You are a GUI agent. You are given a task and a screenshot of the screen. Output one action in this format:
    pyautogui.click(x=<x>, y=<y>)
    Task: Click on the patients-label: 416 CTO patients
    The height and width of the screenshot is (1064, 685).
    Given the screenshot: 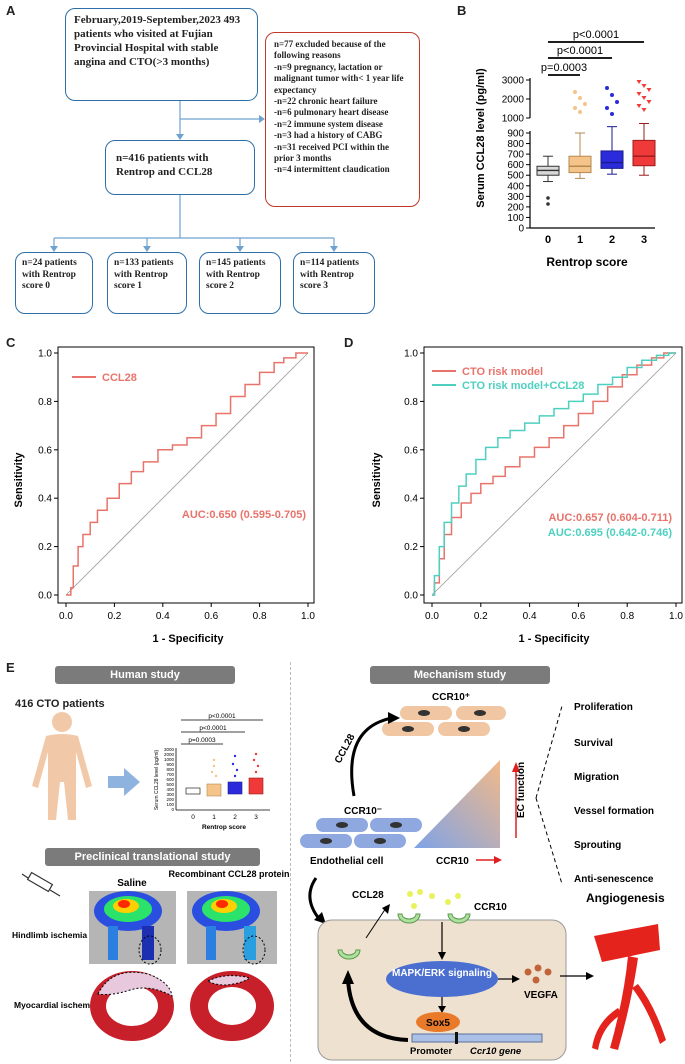 What is the action you would take?
    pyautogui.click(x=60, y=704)
    